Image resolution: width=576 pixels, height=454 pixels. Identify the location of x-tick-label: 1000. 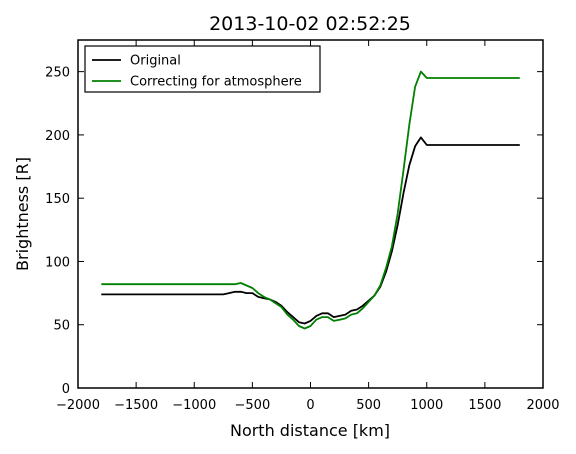
(426, 405).